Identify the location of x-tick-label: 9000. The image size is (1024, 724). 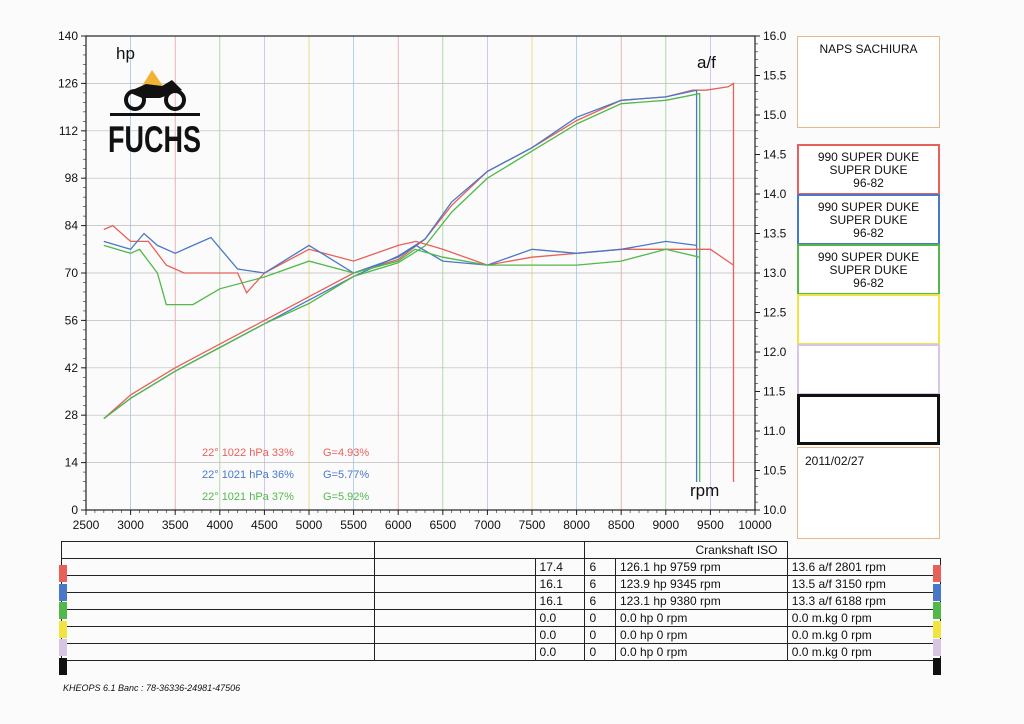
(665, 525).